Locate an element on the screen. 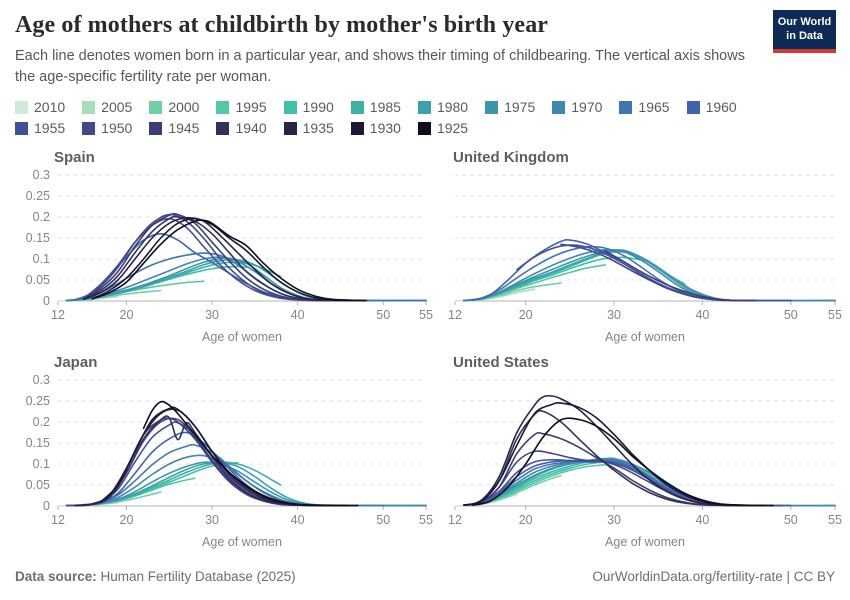 The width and height of the screenshot is (850, 600). legend-label: 1995 is located at coordinates (251, 107).